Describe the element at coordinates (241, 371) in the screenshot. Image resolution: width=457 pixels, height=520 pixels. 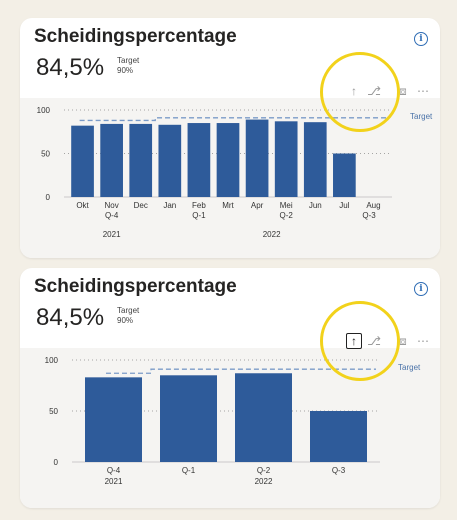
I see `target-line` at that location.